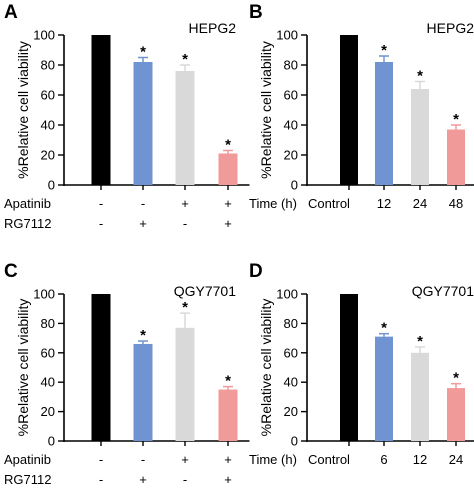  I want to click on x-tick-label: 48, so click(456, 203).